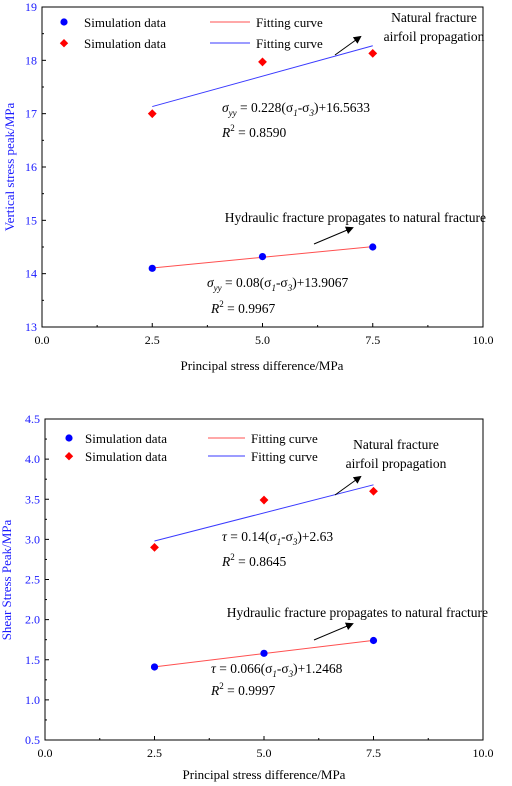 The width and height of the screenshot is (512, 786). Describe the element at coordinates (32, 660) in the screenshot. I see `y-tick-label: 1.5` at that location.